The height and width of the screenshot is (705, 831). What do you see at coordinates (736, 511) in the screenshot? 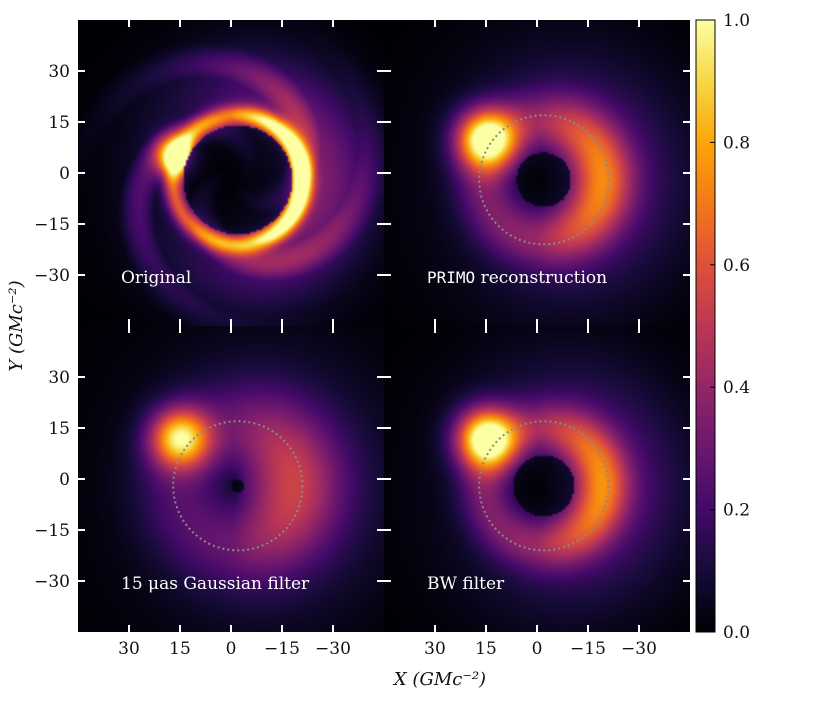
I see `colorbar-tick-label: 0.2` at bounding box center [736, 511].